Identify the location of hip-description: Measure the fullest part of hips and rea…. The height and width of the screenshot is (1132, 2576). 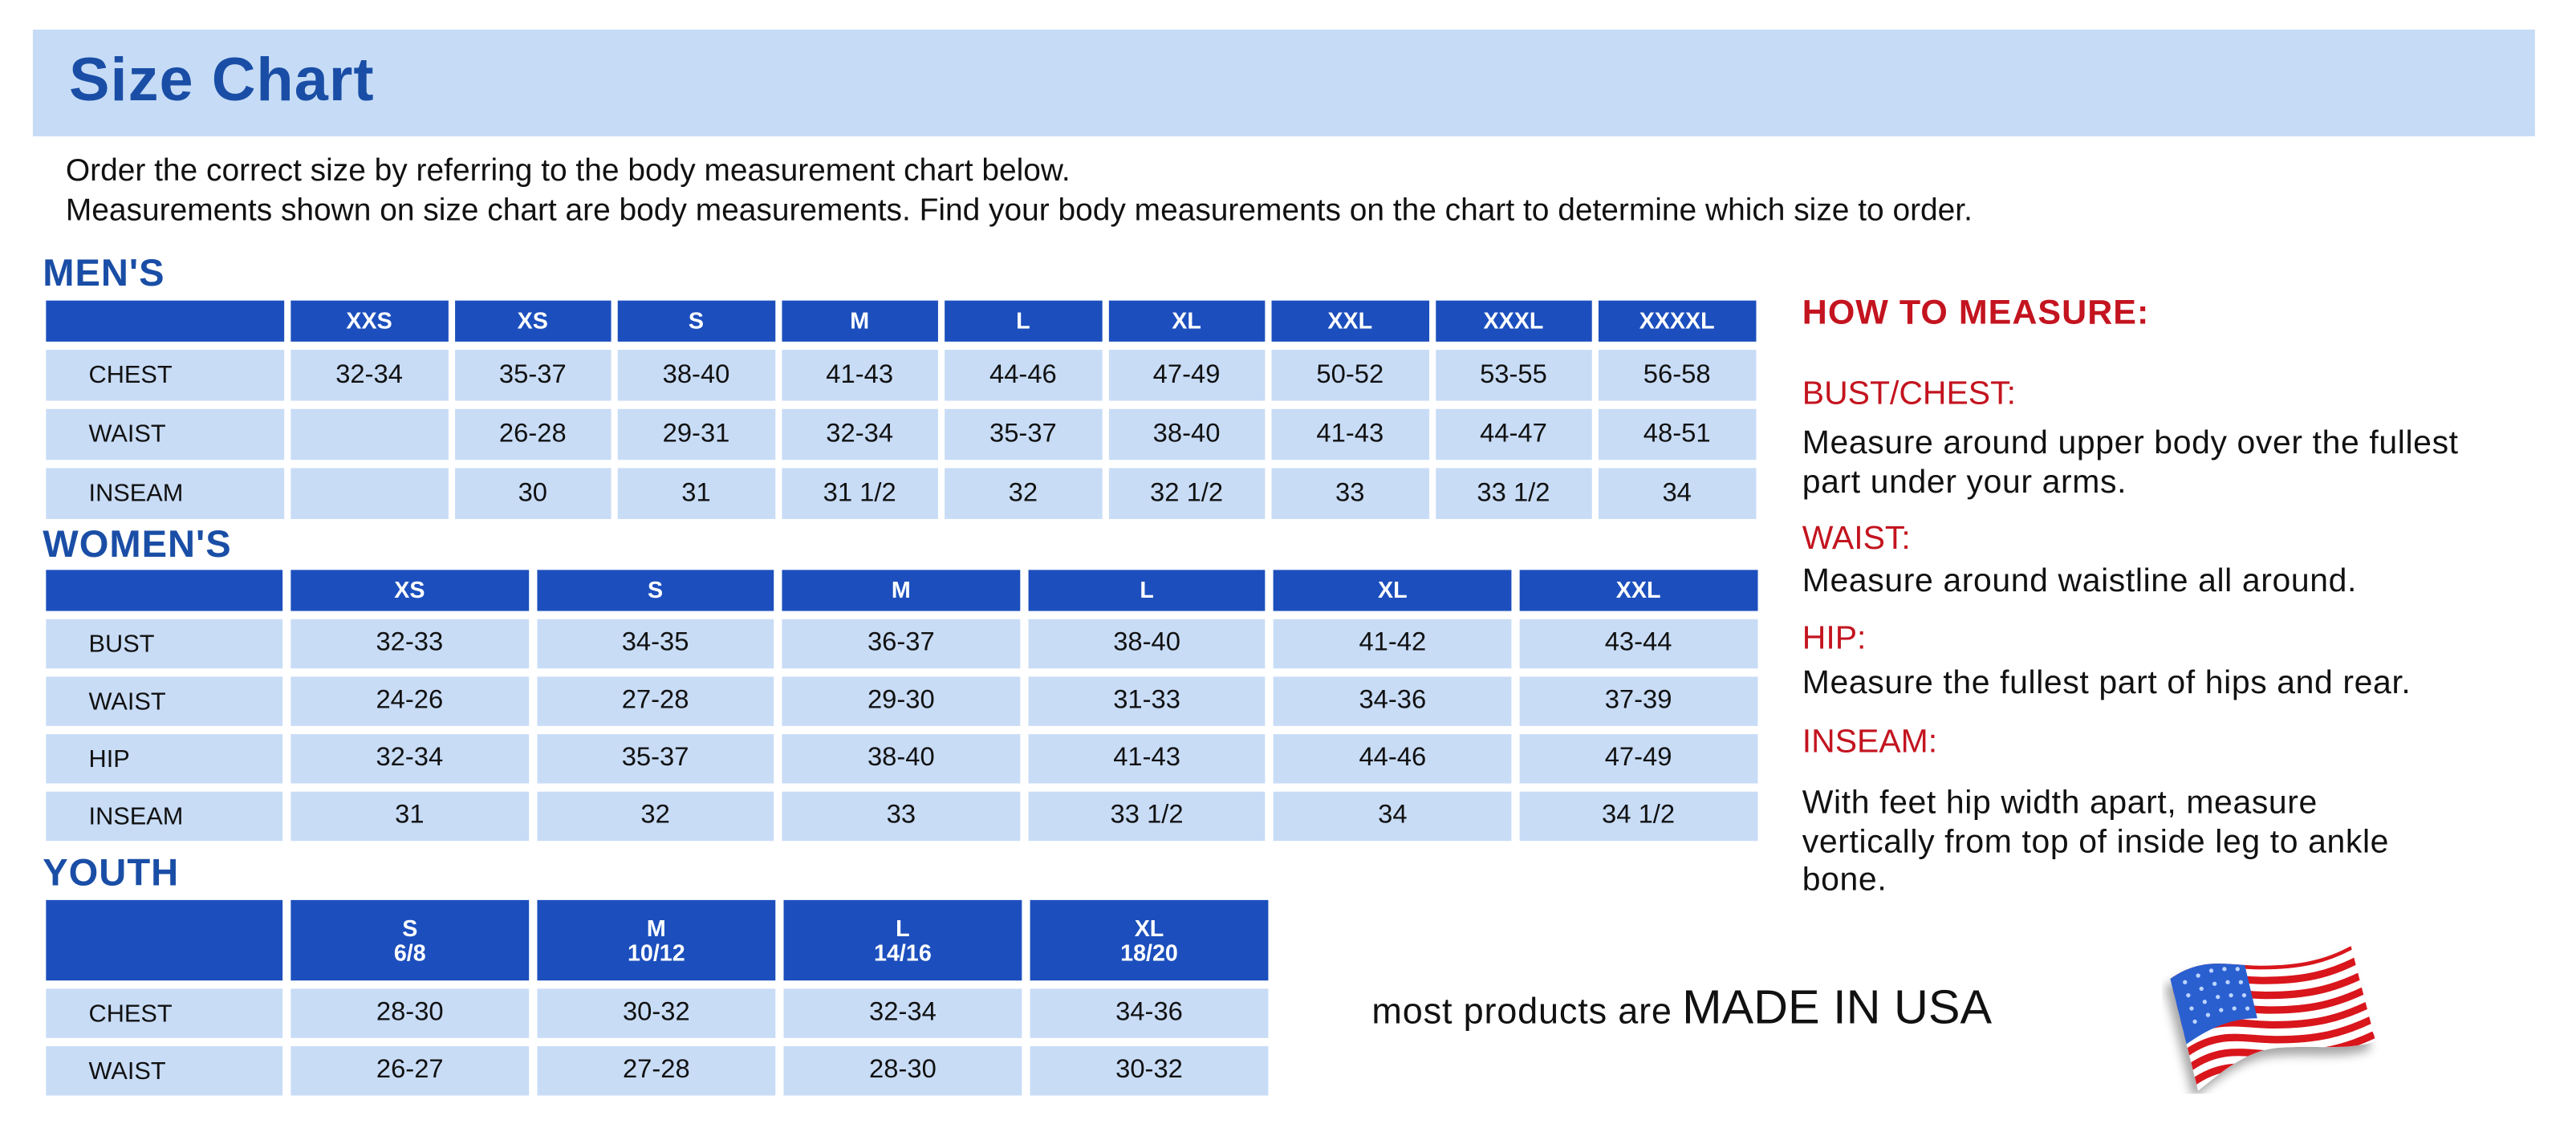
(2106, 683).